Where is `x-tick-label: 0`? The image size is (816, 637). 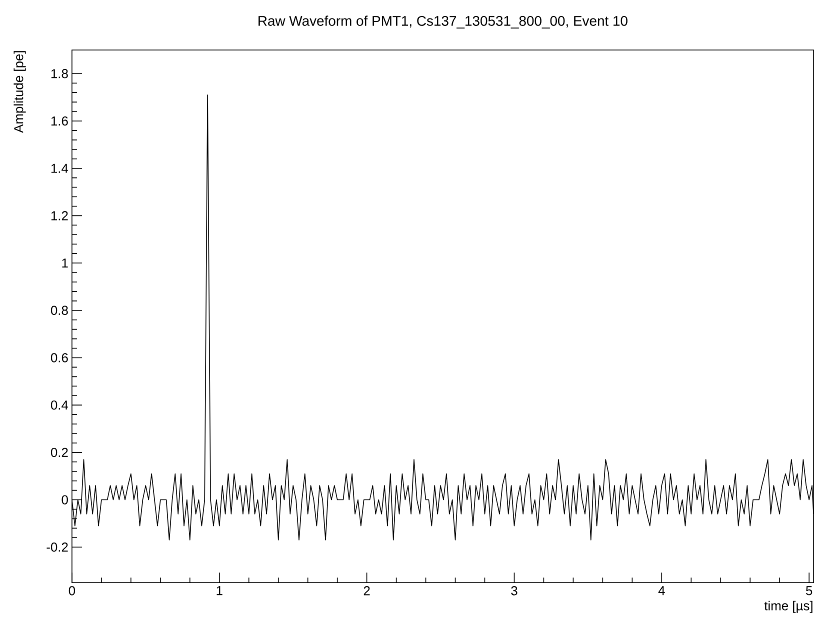 x-tick-label: 0 is located at coordinates (72, 591).